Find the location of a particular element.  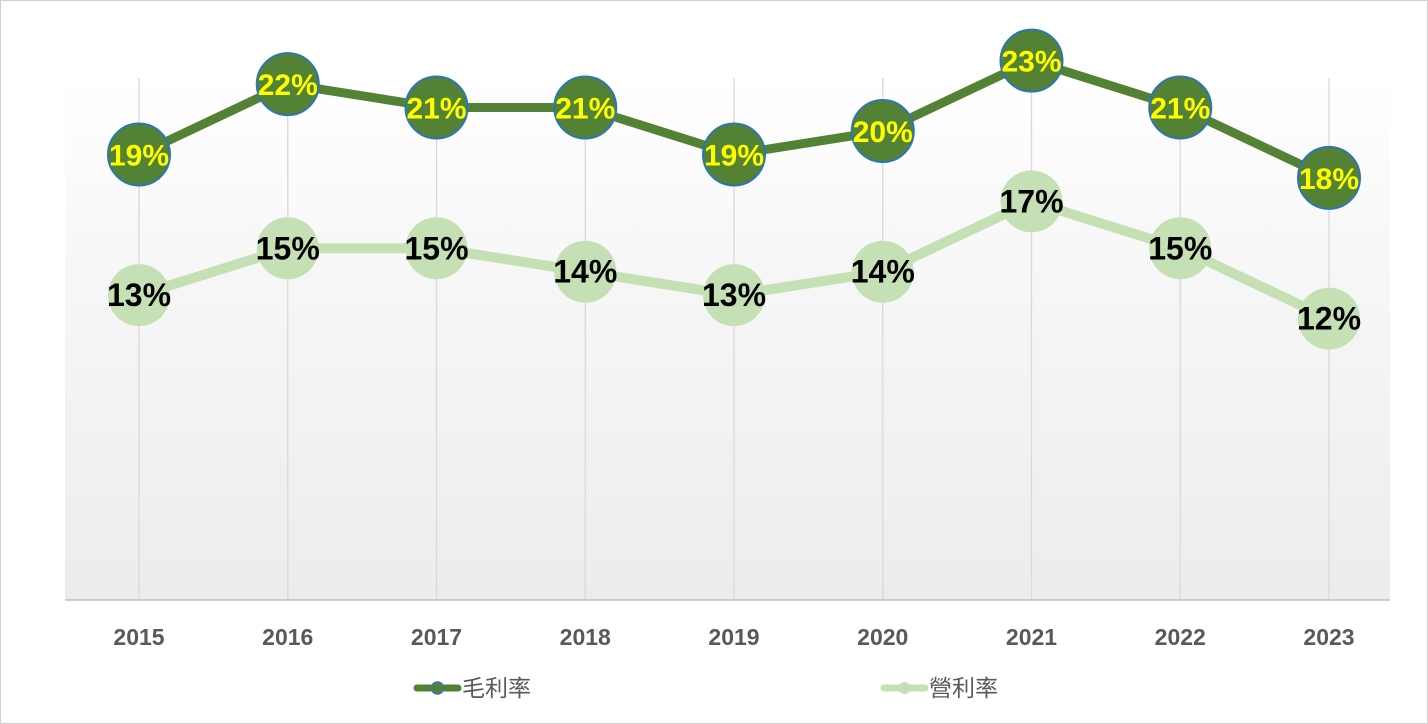

legend-item-gross-margin: 毛利率 is located at coordinates (472, 689).